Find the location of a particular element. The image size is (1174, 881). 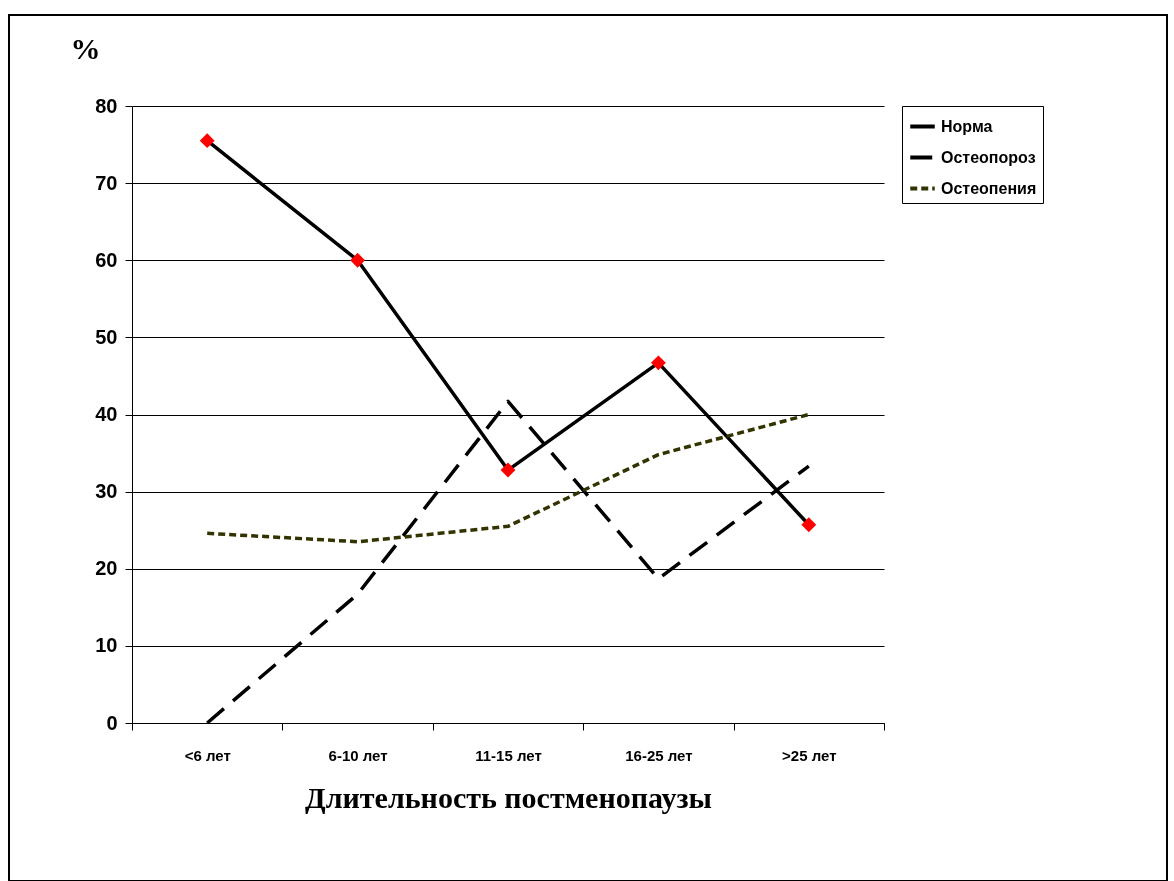

legend-label: Норма is located at coordinates (967, 126).